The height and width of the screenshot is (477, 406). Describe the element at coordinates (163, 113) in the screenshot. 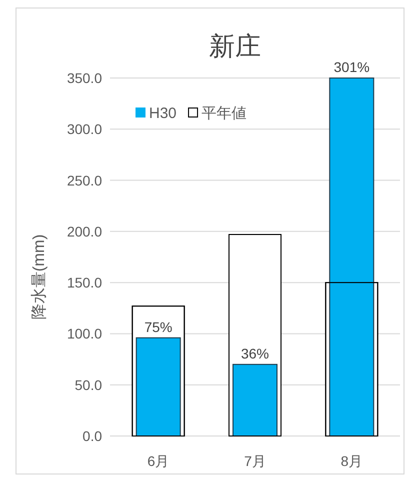

I see `legend-label: H30` at that location.